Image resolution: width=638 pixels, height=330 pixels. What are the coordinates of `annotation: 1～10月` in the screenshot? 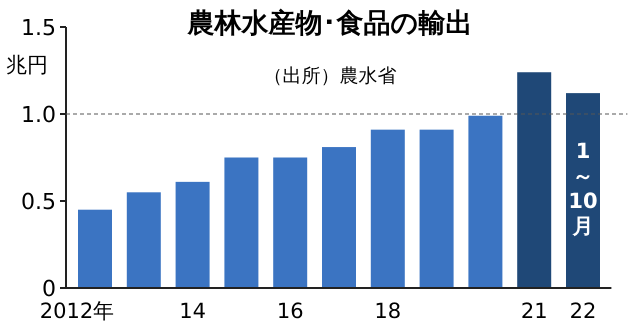 It's located at (583, 188).